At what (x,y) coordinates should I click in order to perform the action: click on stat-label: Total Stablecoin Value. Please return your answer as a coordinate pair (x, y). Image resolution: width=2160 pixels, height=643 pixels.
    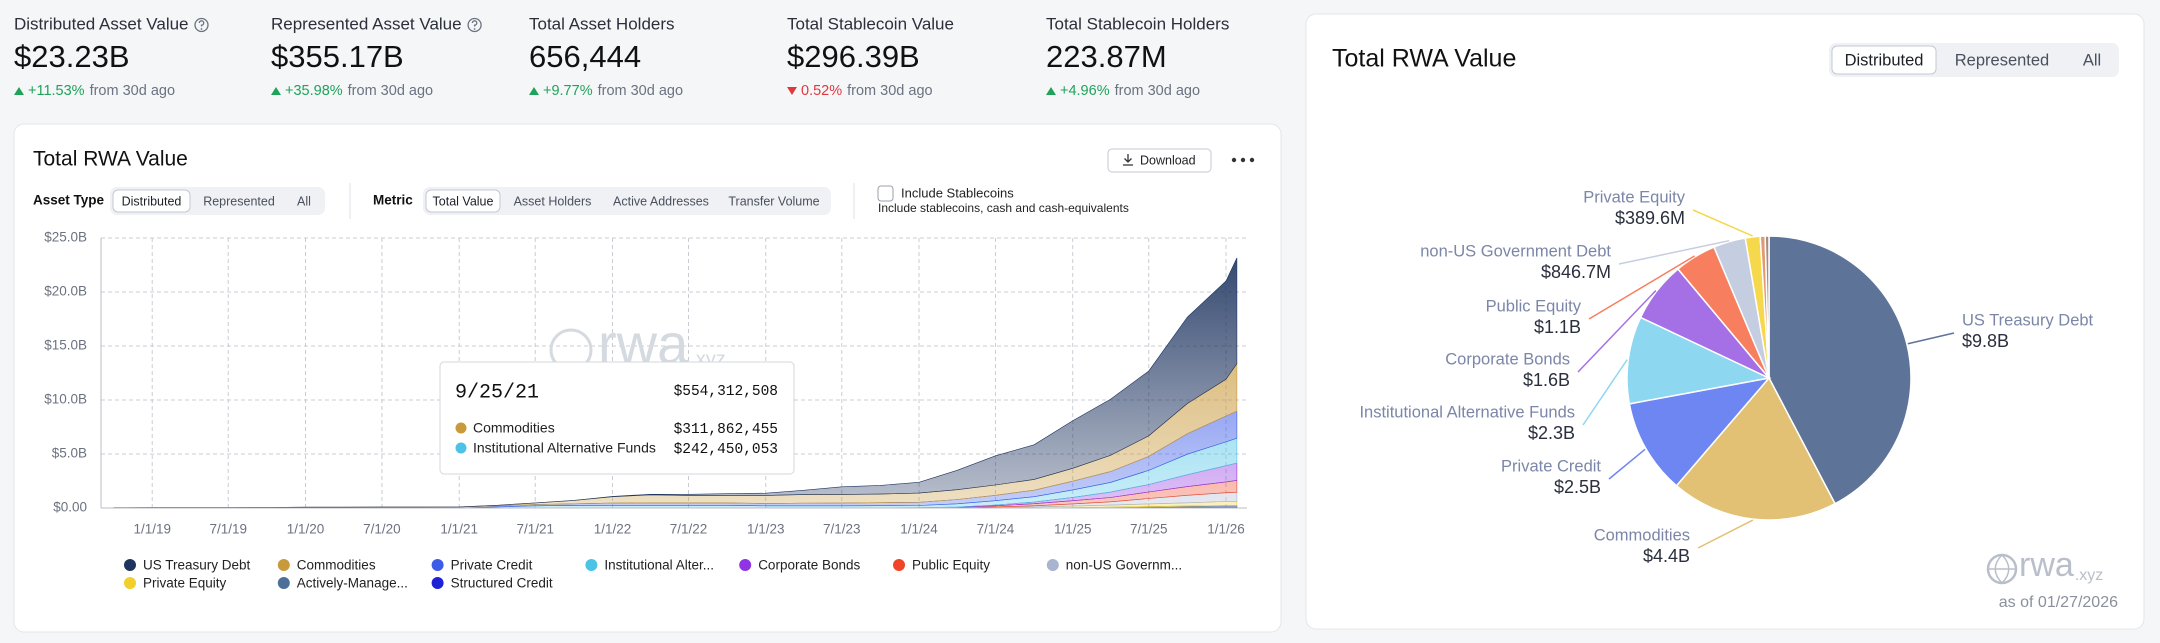
    Looking at the image, I should click on (870, 23).